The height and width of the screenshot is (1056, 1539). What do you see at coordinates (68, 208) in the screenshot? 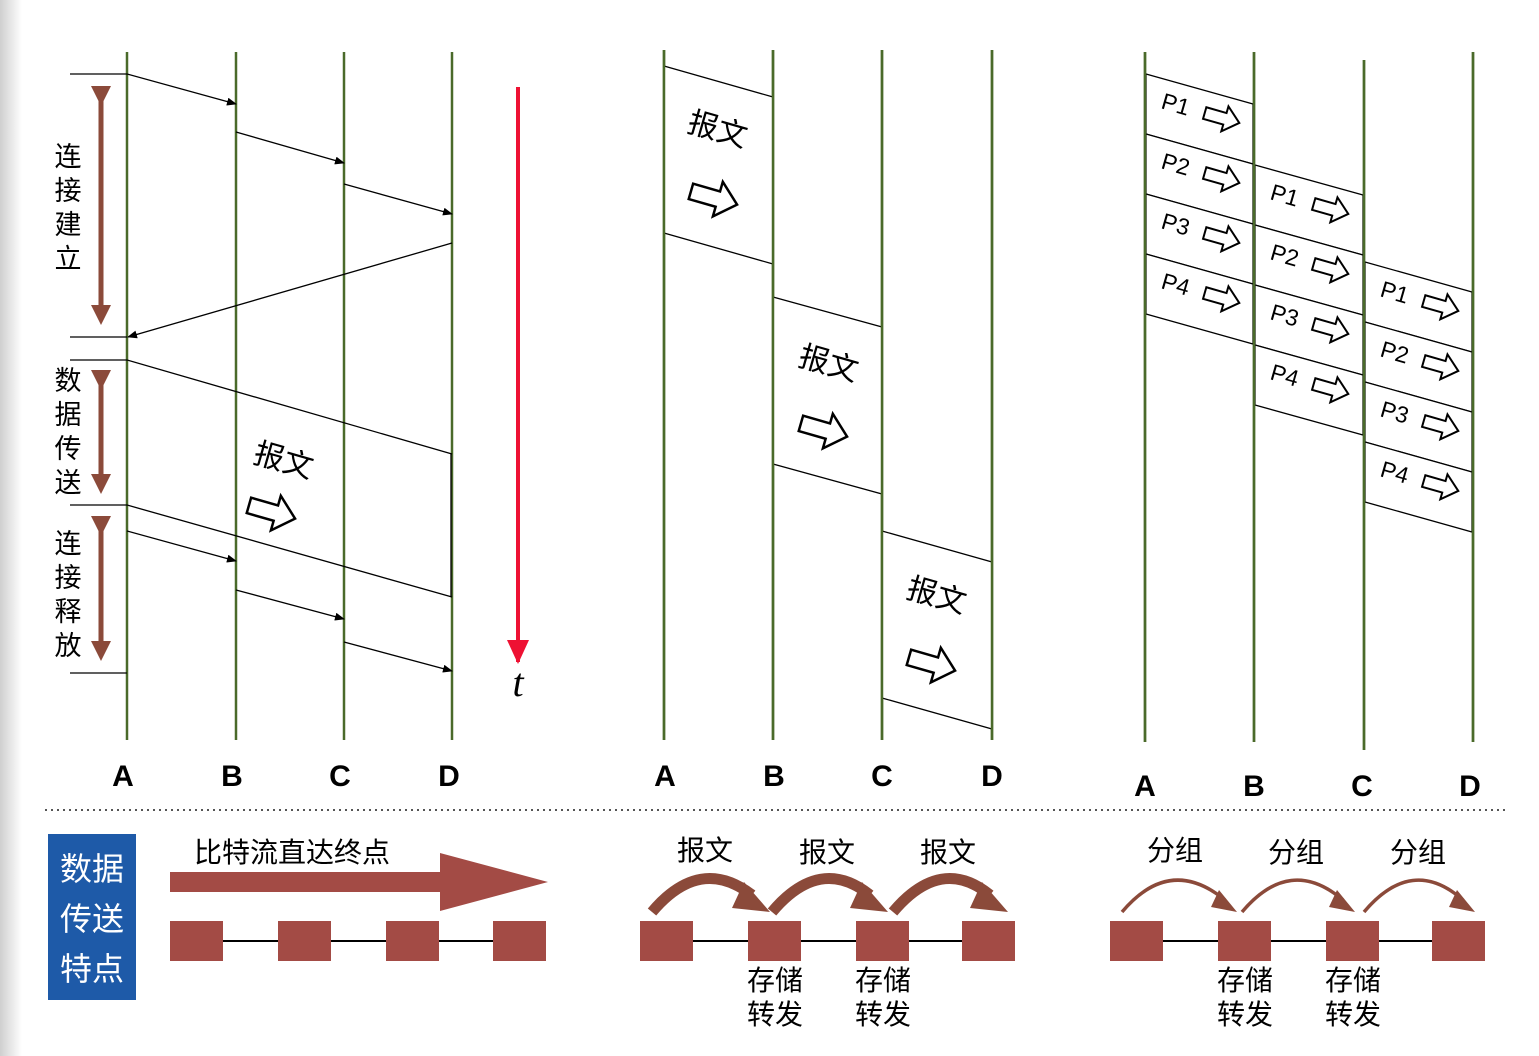
I see `phase-label-setup: 连接建立` at bounding box center [68, 208].